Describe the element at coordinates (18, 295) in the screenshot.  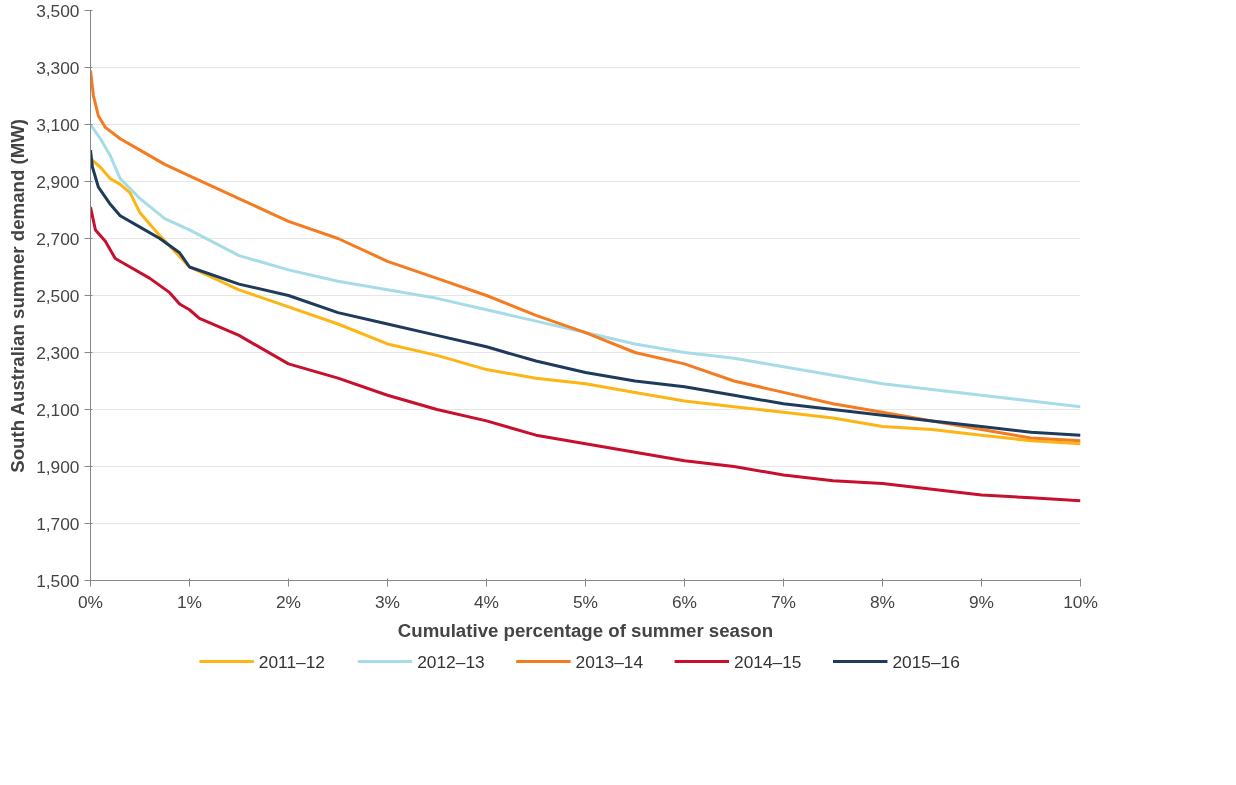
I see `y-axis-title: South Australian summer demand (MW)` at that location.